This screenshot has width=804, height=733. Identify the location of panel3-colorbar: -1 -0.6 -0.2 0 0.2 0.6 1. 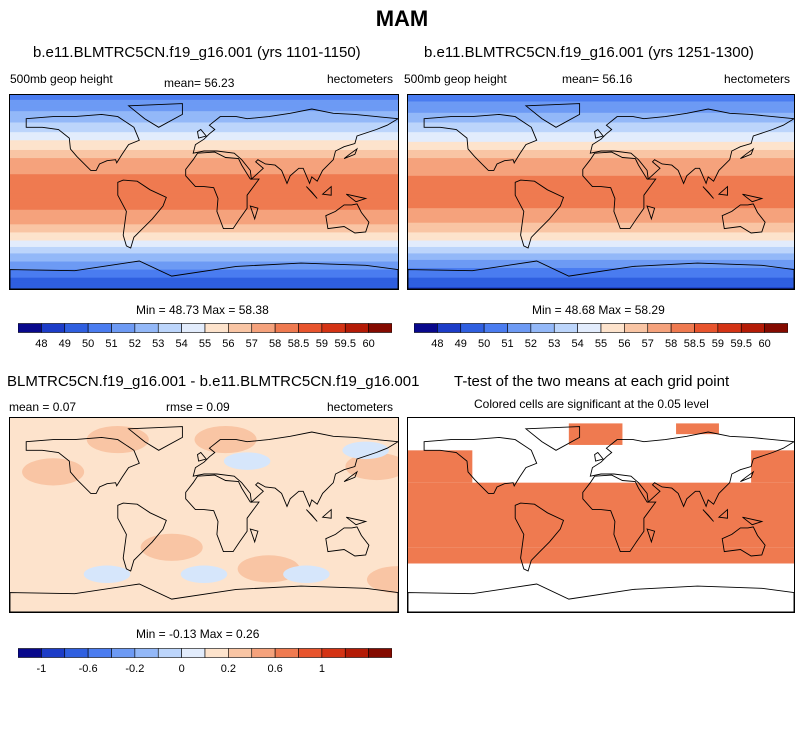
(205, 663).